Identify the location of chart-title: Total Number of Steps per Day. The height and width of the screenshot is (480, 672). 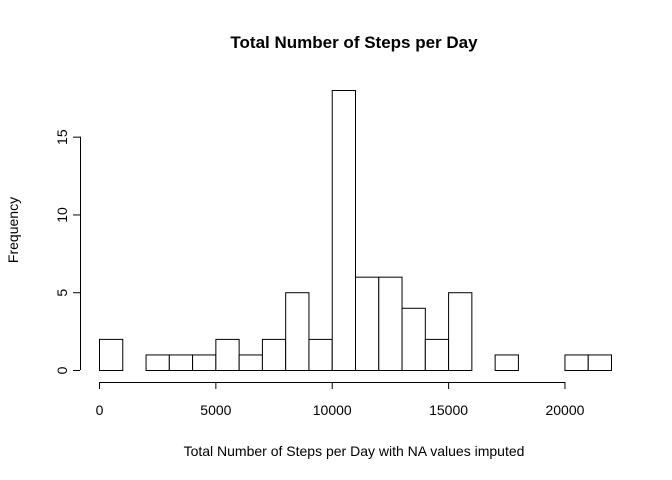
(354, 42).